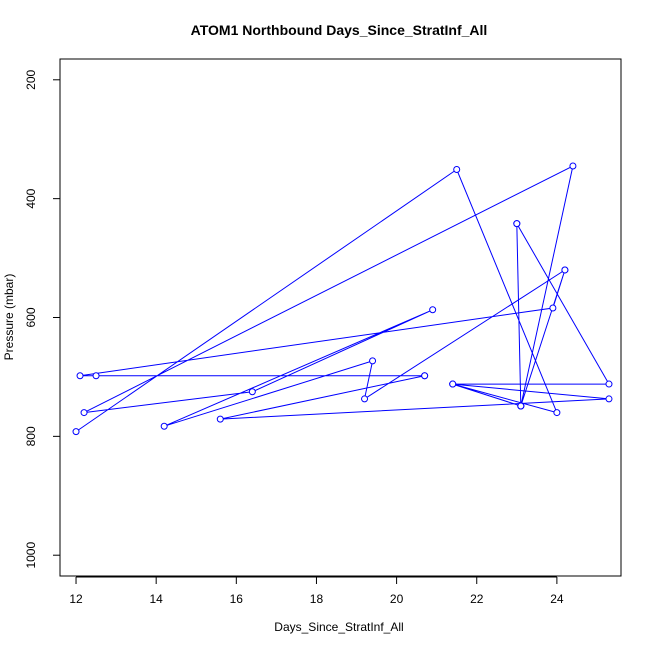 The width and height of the screenshot is (650, 650). Describe the element at coordinates (557, 599) in the screenshot. I see `x-tick-label: 24` at that location.